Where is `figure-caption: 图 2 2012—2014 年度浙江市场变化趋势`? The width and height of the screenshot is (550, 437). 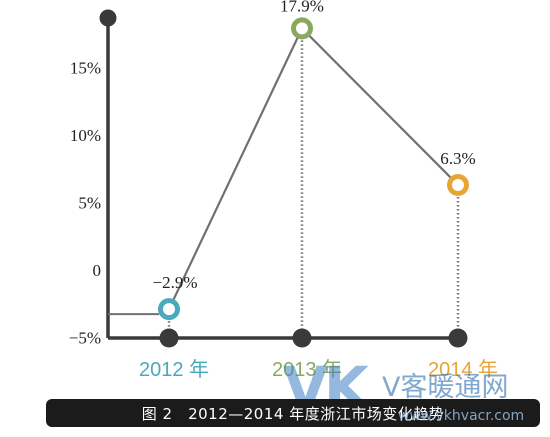
figure-caption: 图 2 2012—2014 年度浙江市场变化趋势 is located at coordinates (293, 413).